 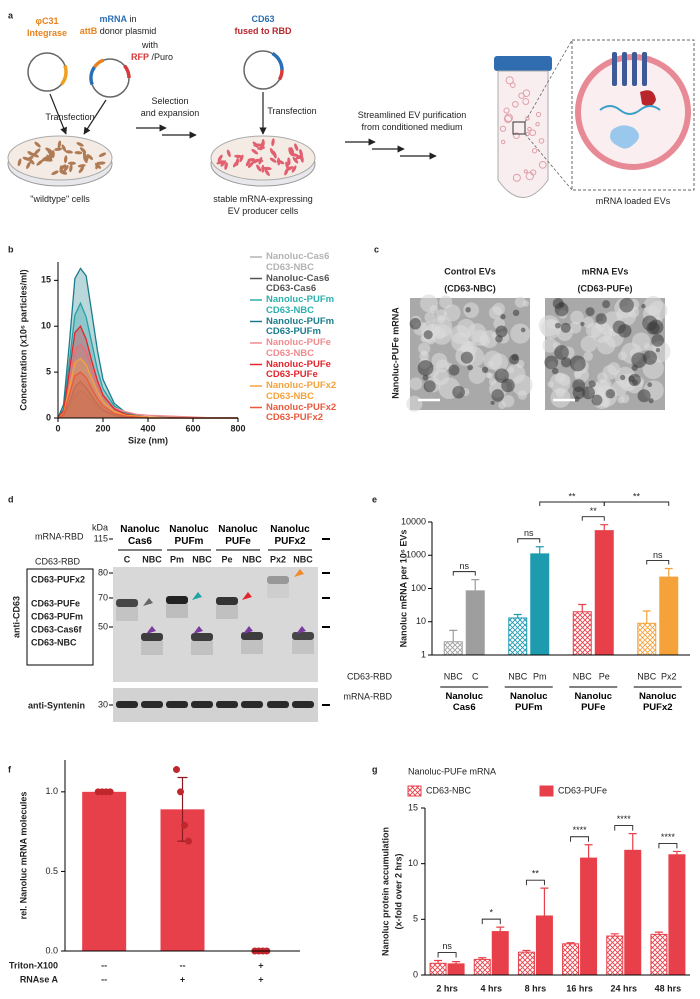 What do you see at coordinates (447, 988) in the screenshot?
I see `x-tick-label: 2 hrs` at bounding box center [447, 988].